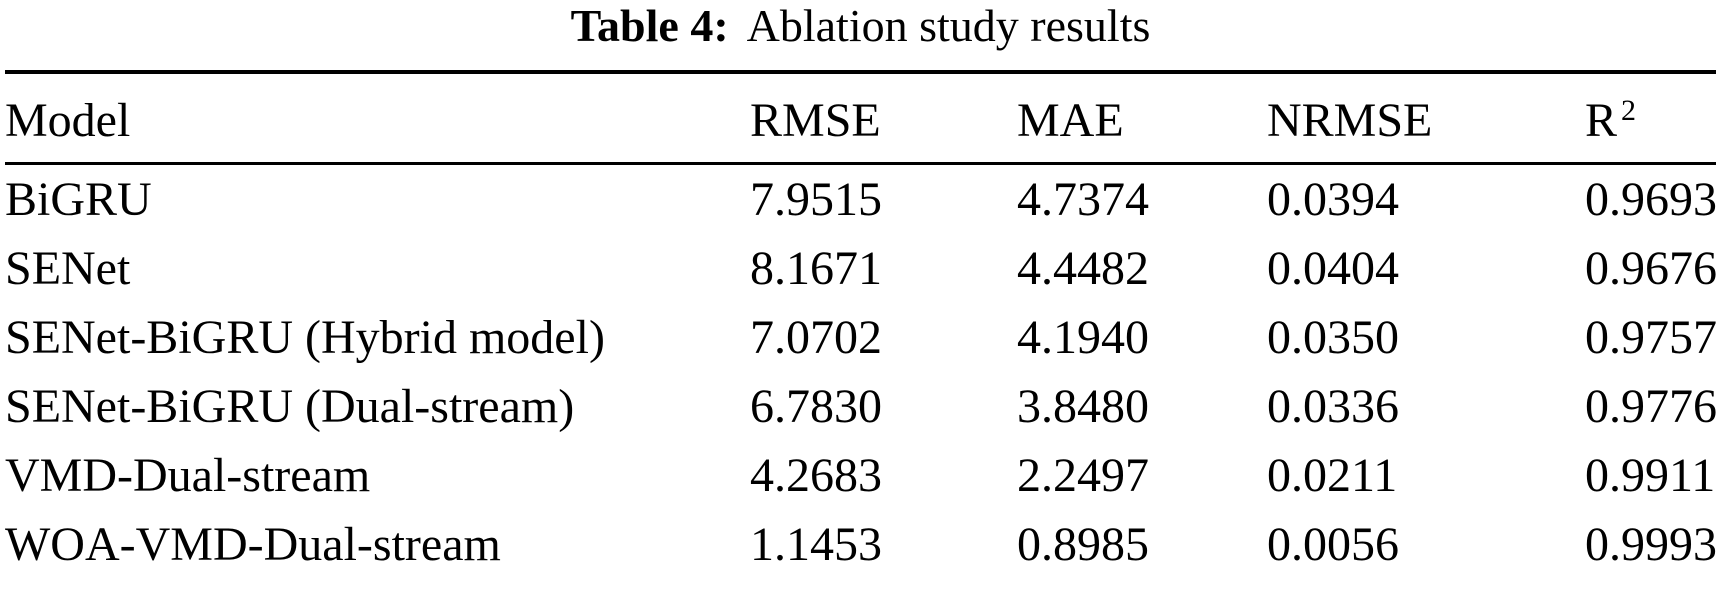  Describe the element at coordinates (649, 25) in the screenshot. I see `caption-label: Table 4:` at that location.